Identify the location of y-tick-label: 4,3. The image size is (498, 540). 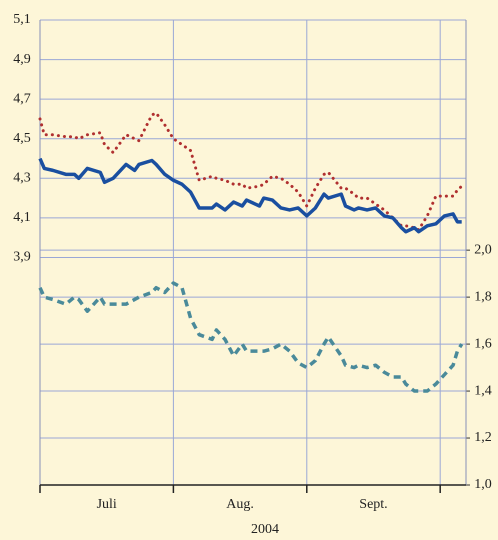
(22, 178).